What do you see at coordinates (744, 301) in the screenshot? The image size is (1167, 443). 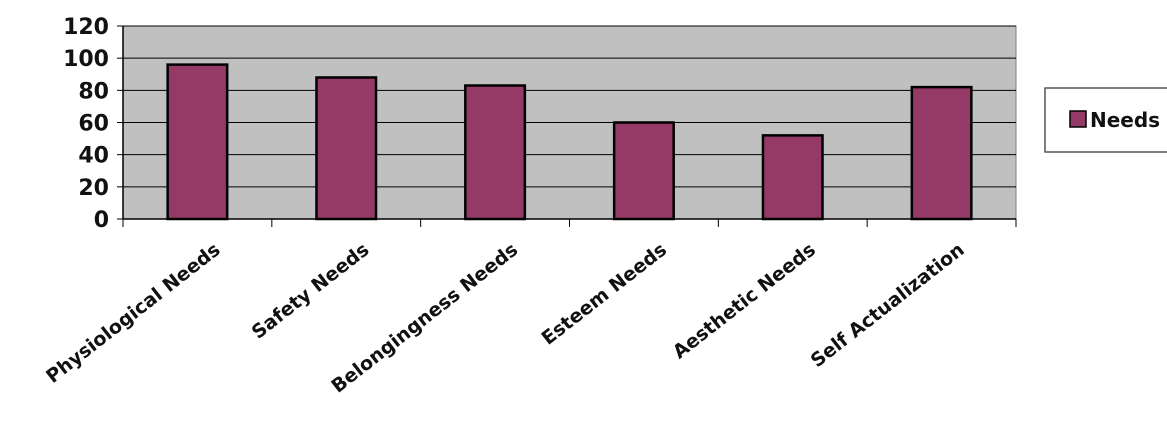 I see `x-category-label: Aesthetic Needs` at bounding box center [744, 301].